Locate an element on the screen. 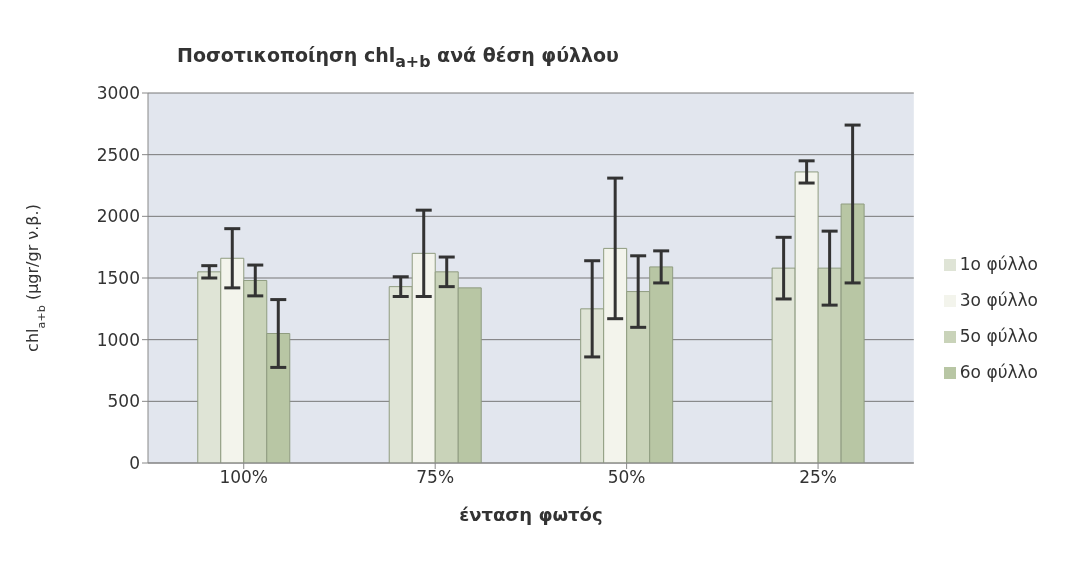  x-tick-label: 25% is located at coordinates (818, 477).